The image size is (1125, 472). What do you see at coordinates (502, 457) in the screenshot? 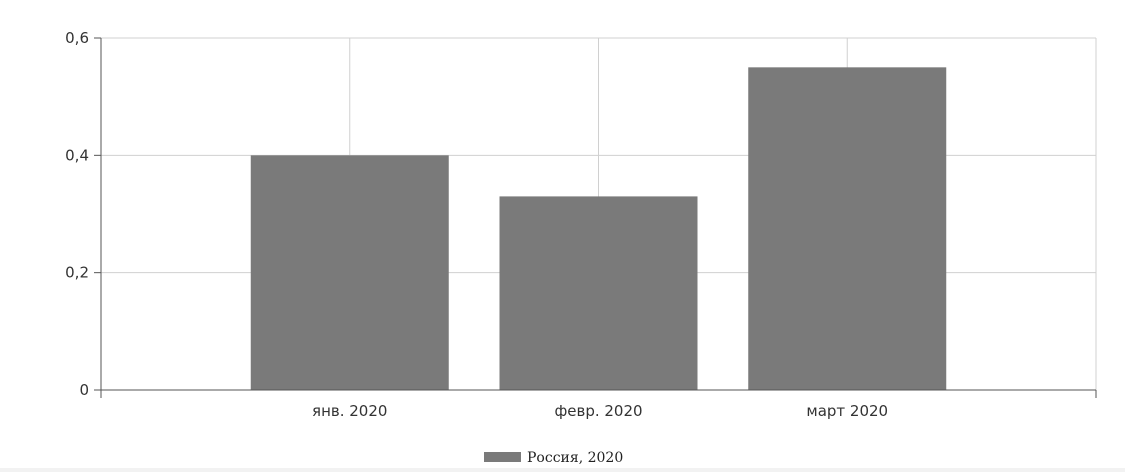
I see `legend-swatch-russia` at bounding box center [502, 457].